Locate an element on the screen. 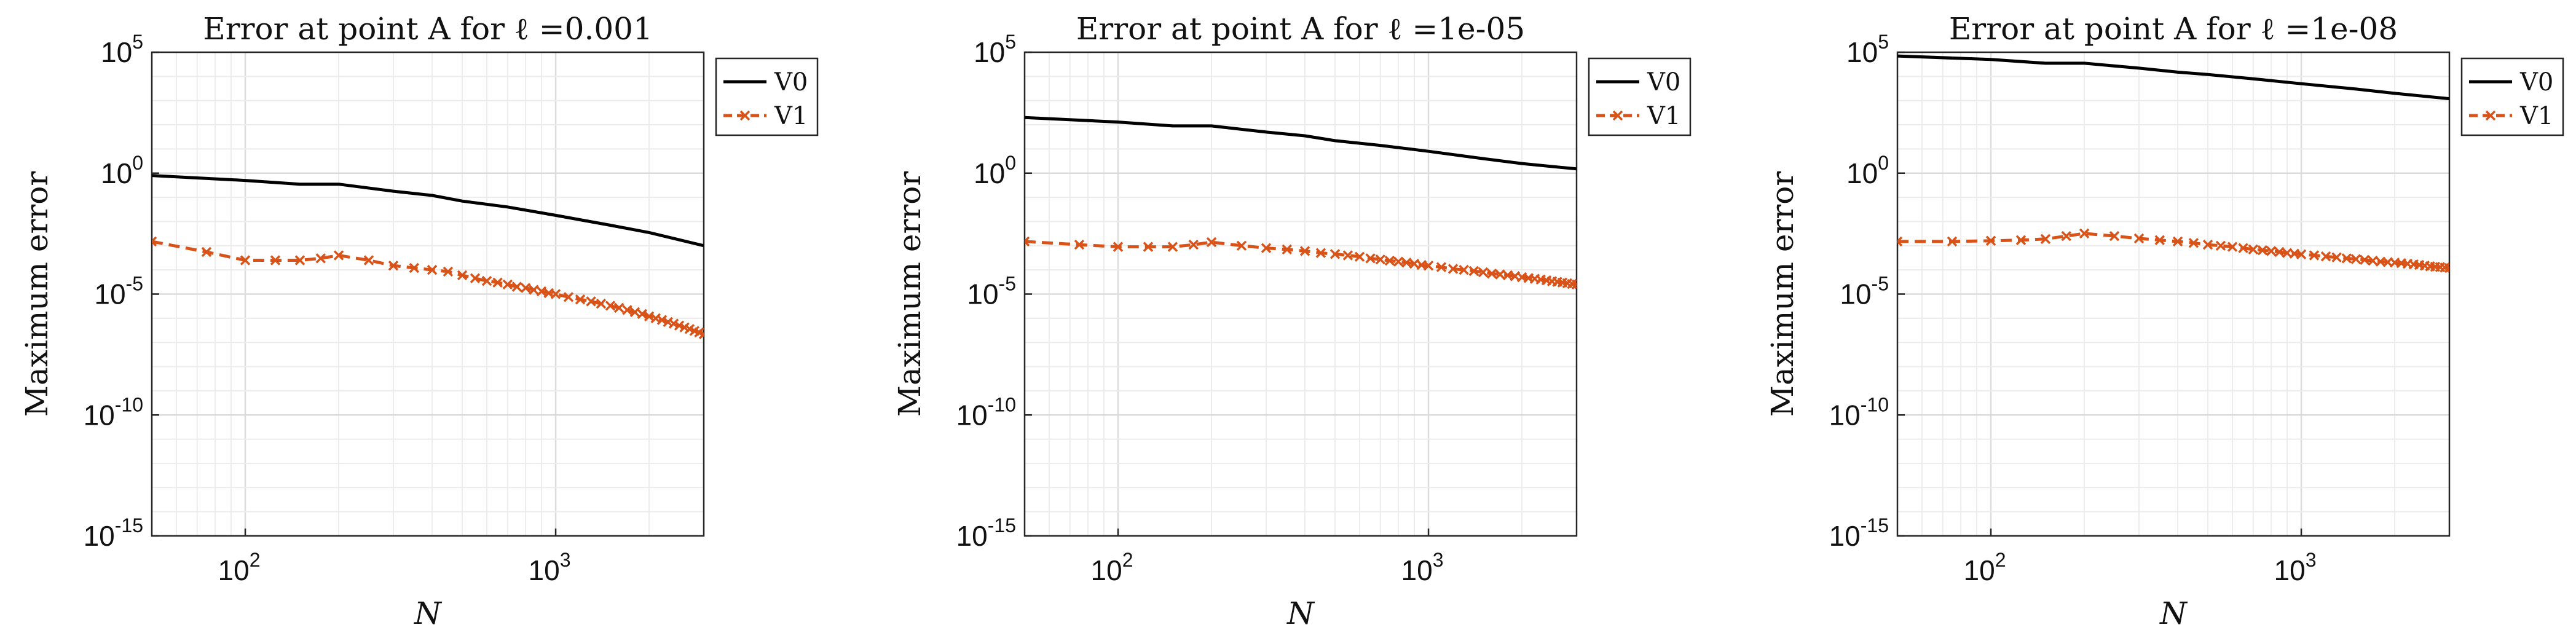 The height and width of the screenshot is (641, 2576). x-axis-label: N is located at coordinates (429, 613).